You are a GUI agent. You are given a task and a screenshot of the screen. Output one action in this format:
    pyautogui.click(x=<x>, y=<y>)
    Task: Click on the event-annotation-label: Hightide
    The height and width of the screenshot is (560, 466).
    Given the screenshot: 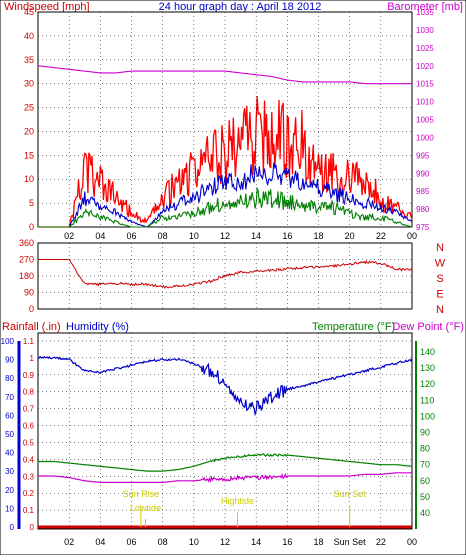 What is the action you would take?
    pyautogui.click(x=237, y=501)
    